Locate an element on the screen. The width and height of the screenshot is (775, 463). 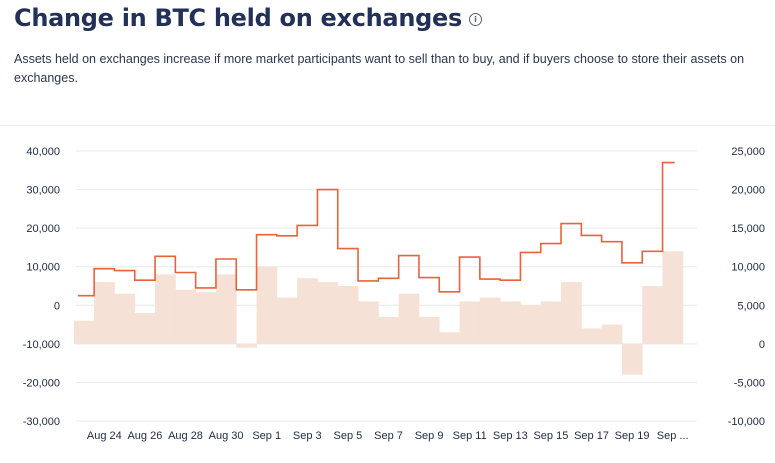
y-right-tick-label: 10,000 is located at coordinates (748, 268).